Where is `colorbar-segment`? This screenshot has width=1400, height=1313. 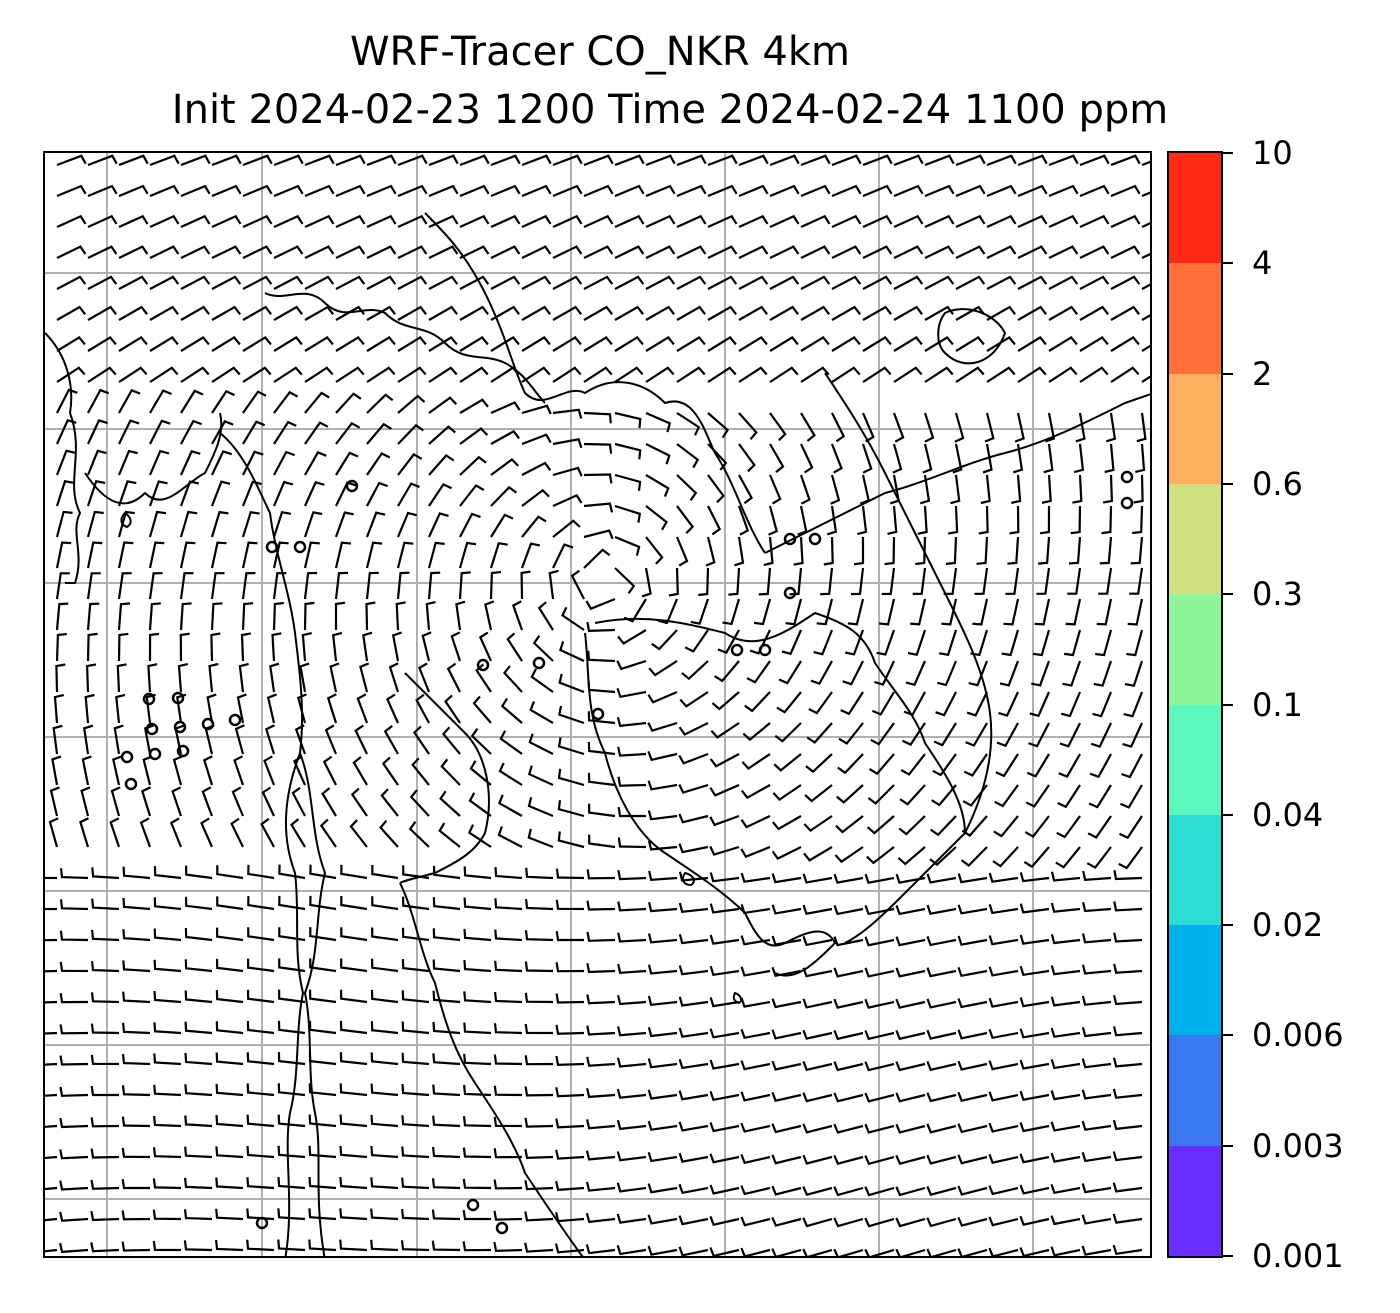 colorbar-segment is located at coordinates (1195, 428).